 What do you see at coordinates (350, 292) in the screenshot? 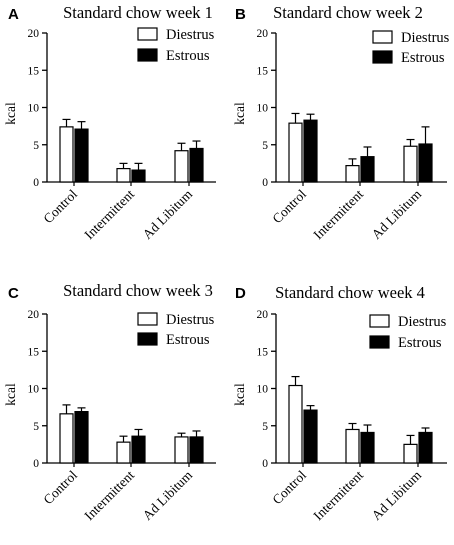
I see `chart-title: Standard chow week 4` at bounding box center [350, 292].